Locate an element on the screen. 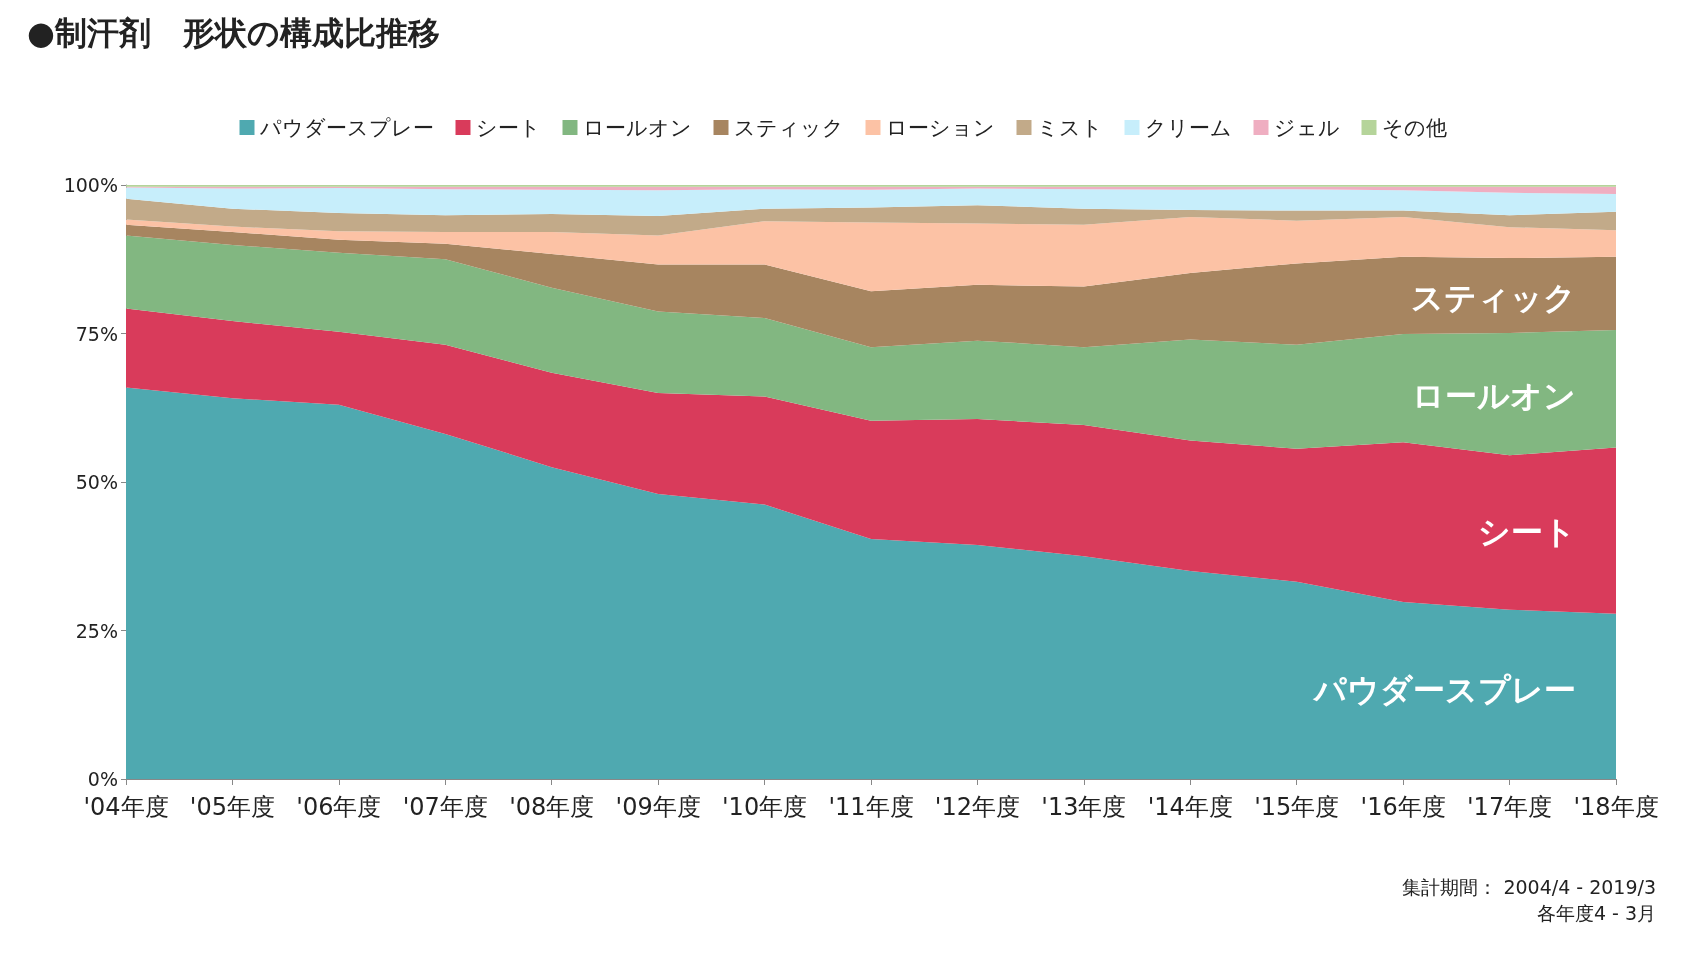 The height and width of the screenshot is (959, 1686). x-tick-label: '15年度 is located at coordinates (1297, 807).